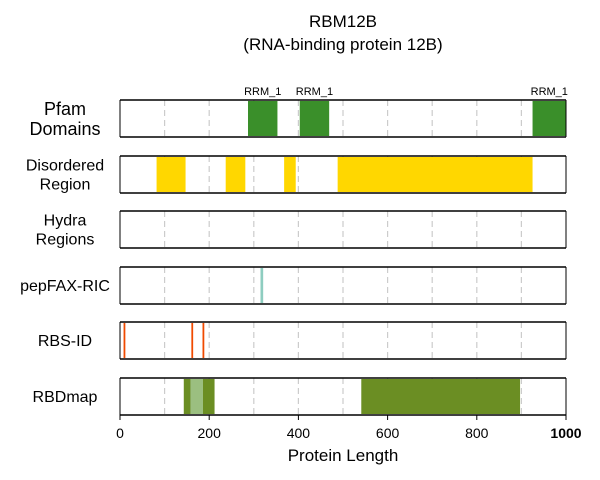  Describe the element at coordinates (343, 455) in the screenshot. I see `x-axis-title: Protein Length` at that location.